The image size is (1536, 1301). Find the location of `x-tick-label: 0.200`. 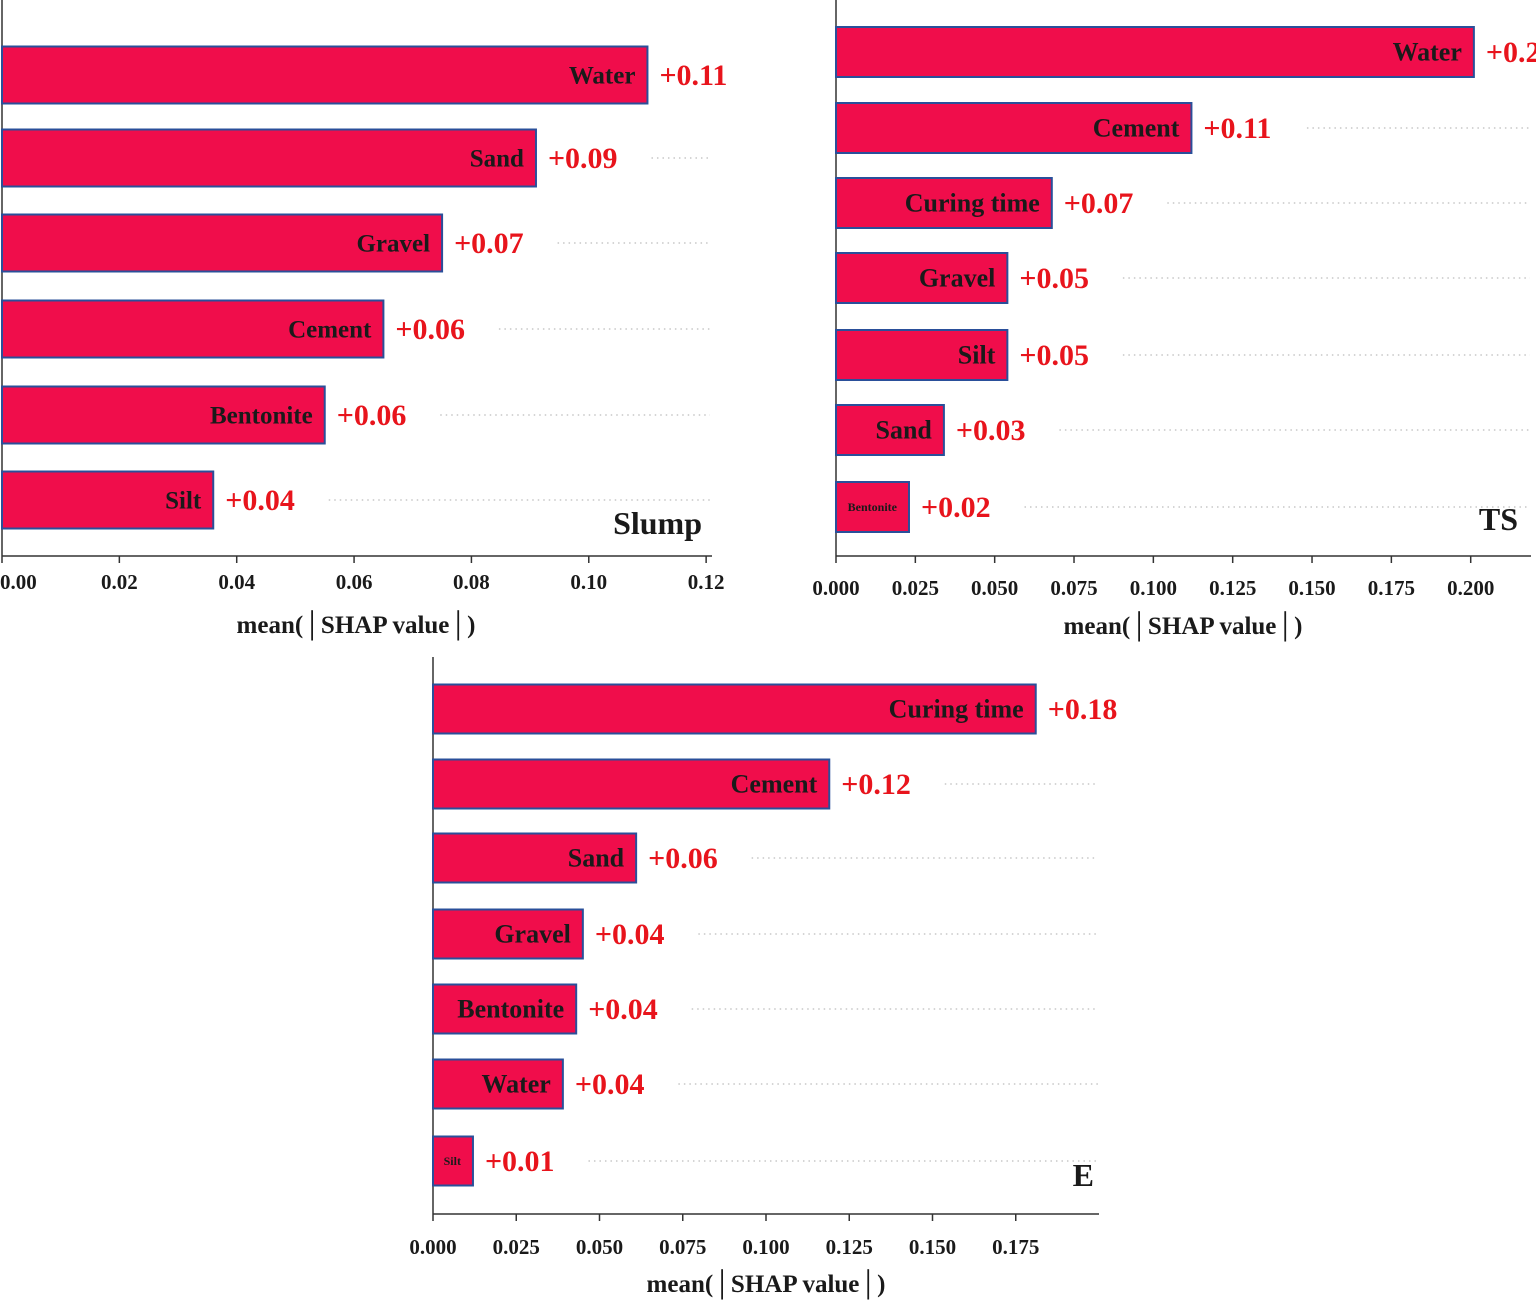

x-tick-label: 0.200 is located at coordinates (1470, 588).